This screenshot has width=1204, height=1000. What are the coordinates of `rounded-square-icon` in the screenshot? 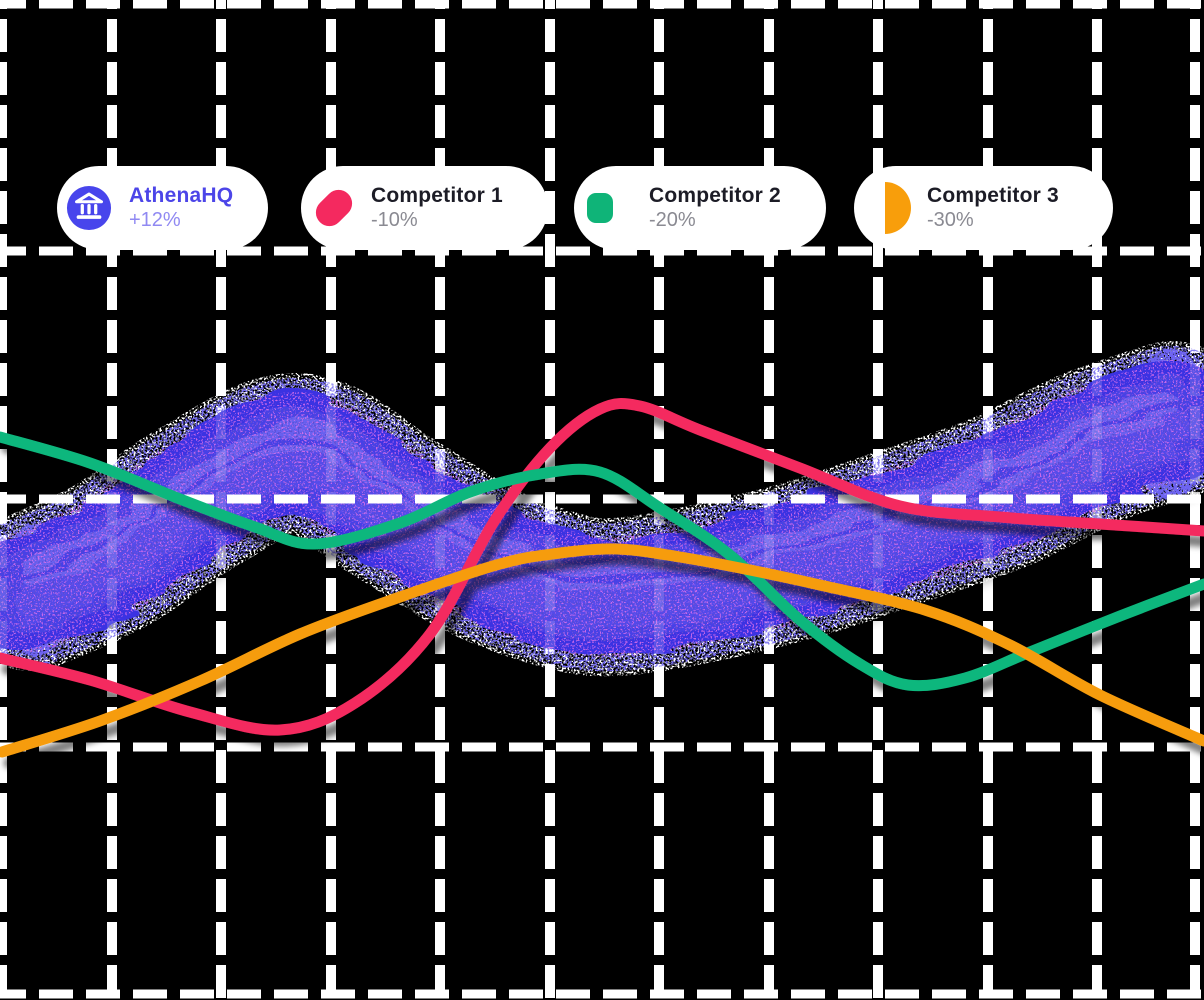 It's located at (600, 208).